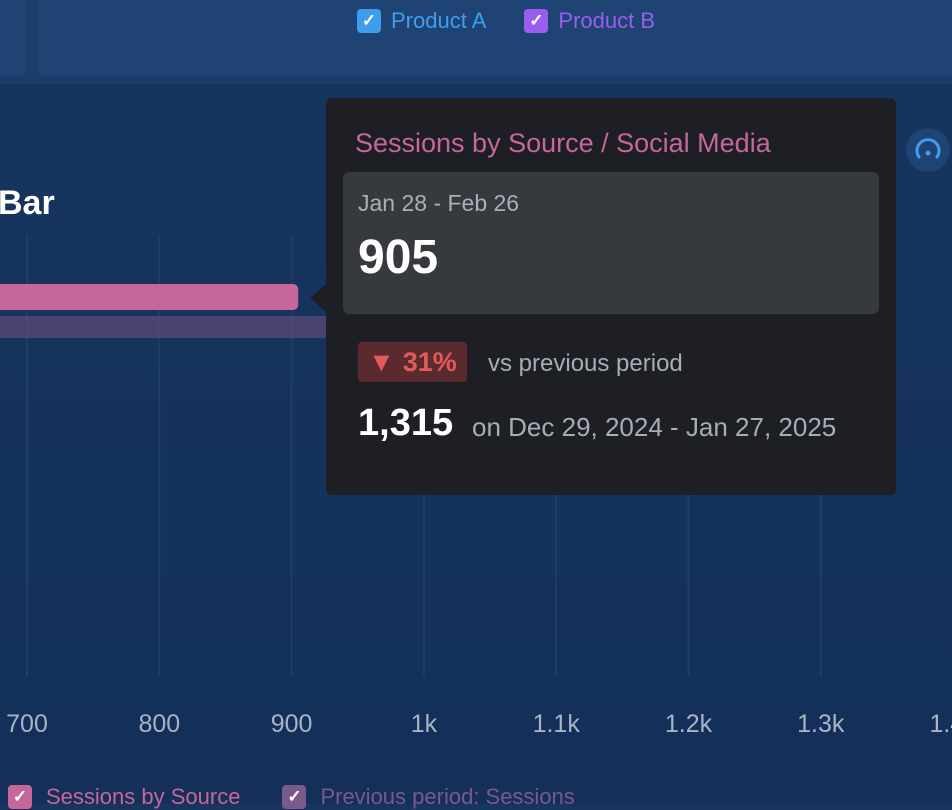 Image resolution: width=952 pixels, height=810 pixels. I want to click on gauge-button, so click(928, 150).